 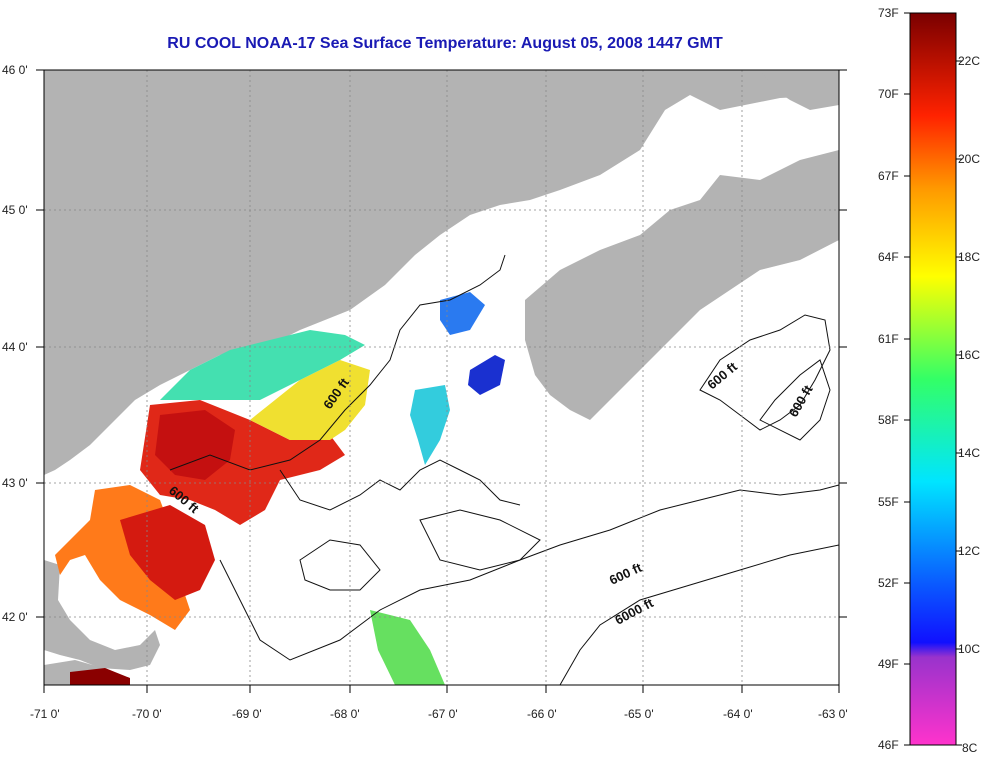 I want to click on land-nova-scotia, so click(x=682, y=285).